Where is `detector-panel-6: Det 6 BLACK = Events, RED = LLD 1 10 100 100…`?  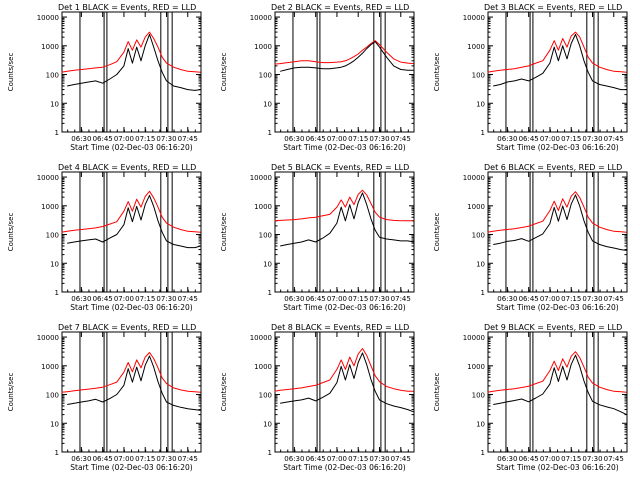 detector-panel-6: Det 6 BLACK = Events, RED = LLD 1 10 100 100… is located at coordinates (530, 237).